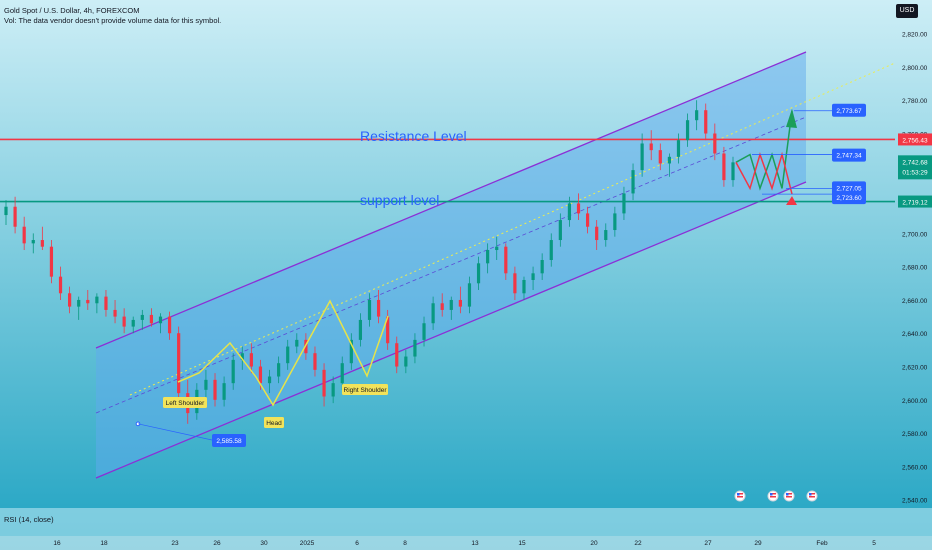  Describe the element at coordinates (915, 301) in the screenshot. I see `y-tick-label: 2,660.00` at that location.